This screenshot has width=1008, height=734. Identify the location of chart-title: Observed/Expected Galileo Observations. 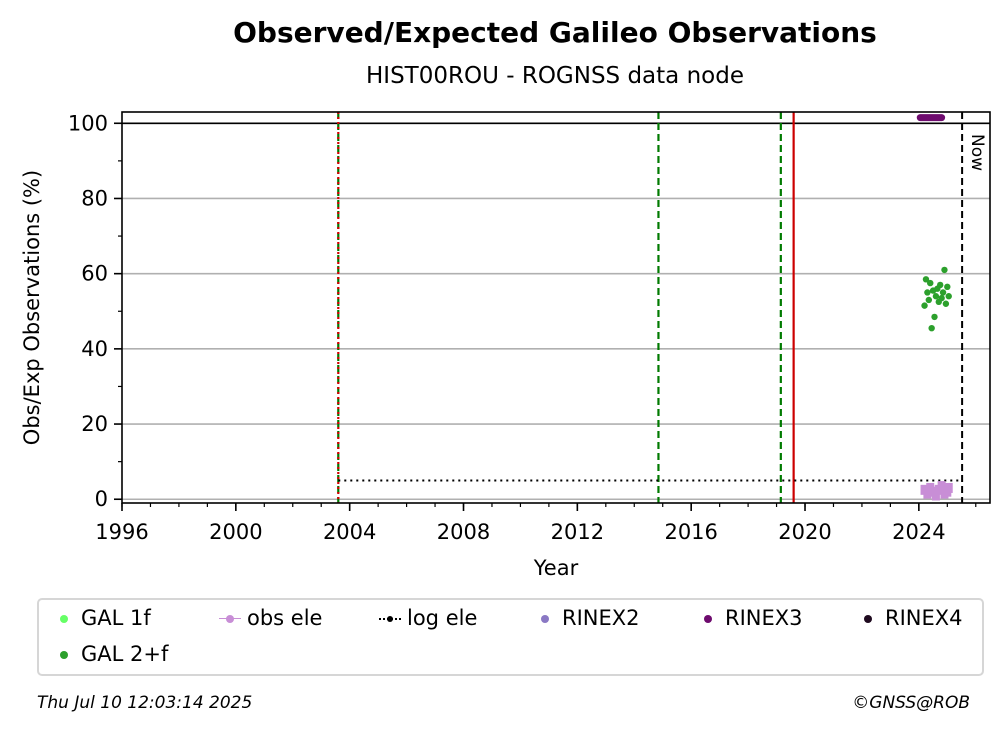
(555, 32).